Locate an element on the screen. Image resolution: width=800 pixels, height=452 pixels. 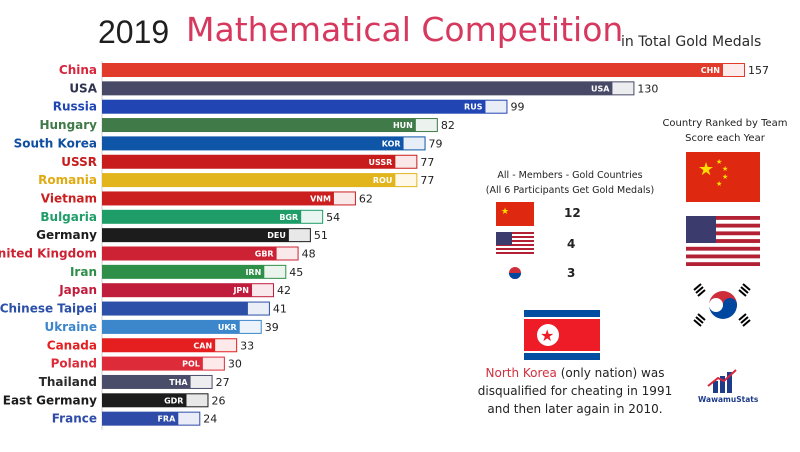
south-korea-flag is located at coordinates (515, 273).